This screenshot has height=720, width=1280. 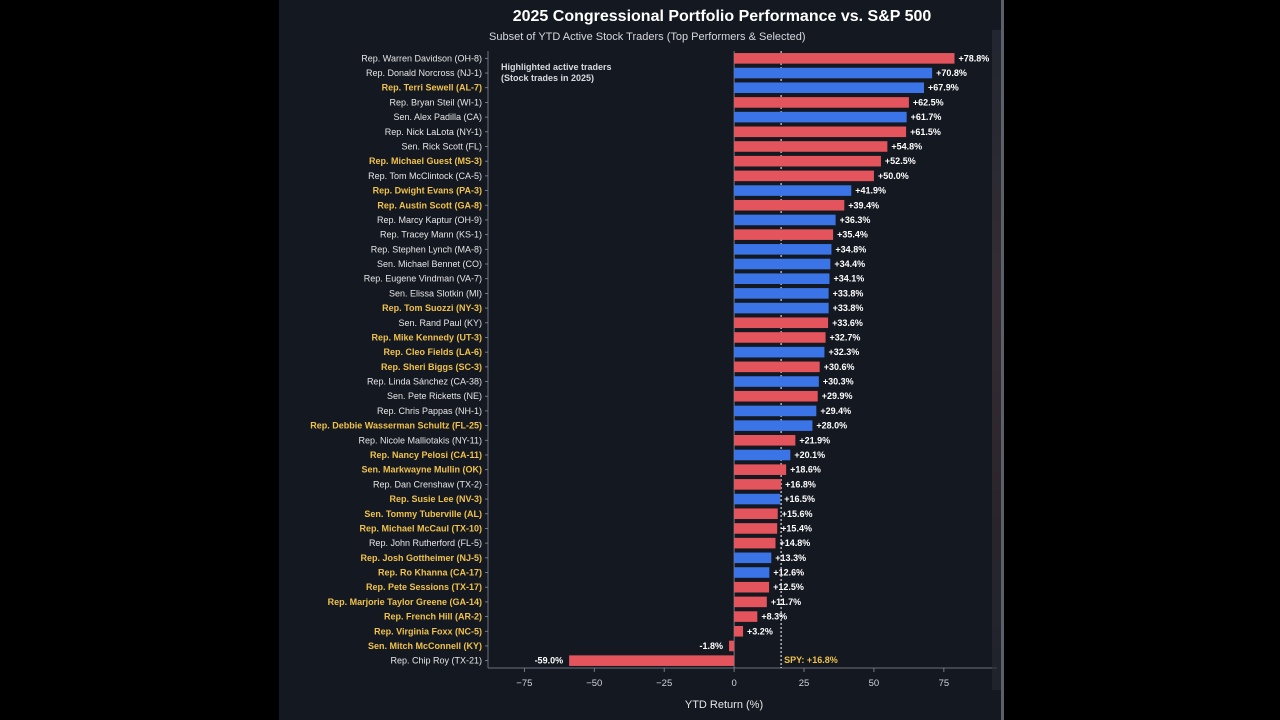 What do you see at coordinates (852, 235) in the screenshot?
I see `data-label: +35.4%` at bounding box center [852, 235].